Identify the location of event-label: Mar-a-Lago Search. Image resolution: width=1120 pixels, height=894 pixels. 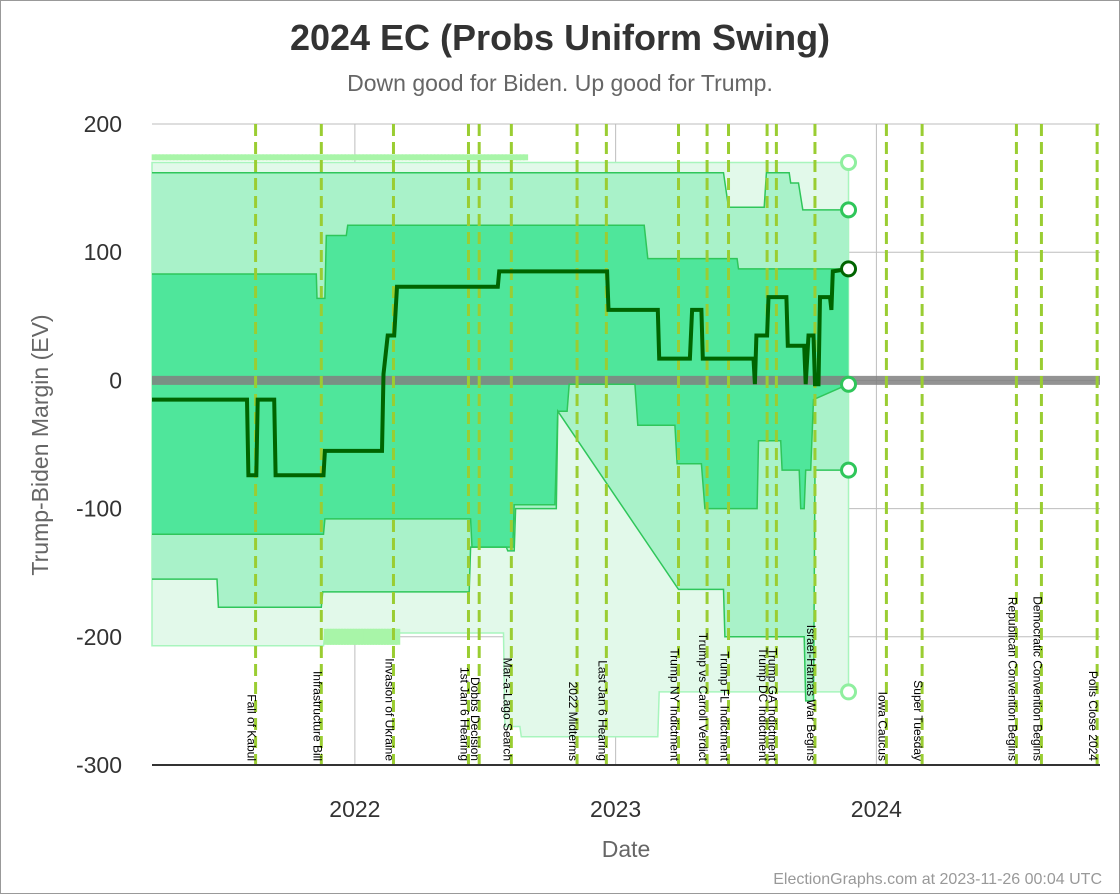
(507, 709).